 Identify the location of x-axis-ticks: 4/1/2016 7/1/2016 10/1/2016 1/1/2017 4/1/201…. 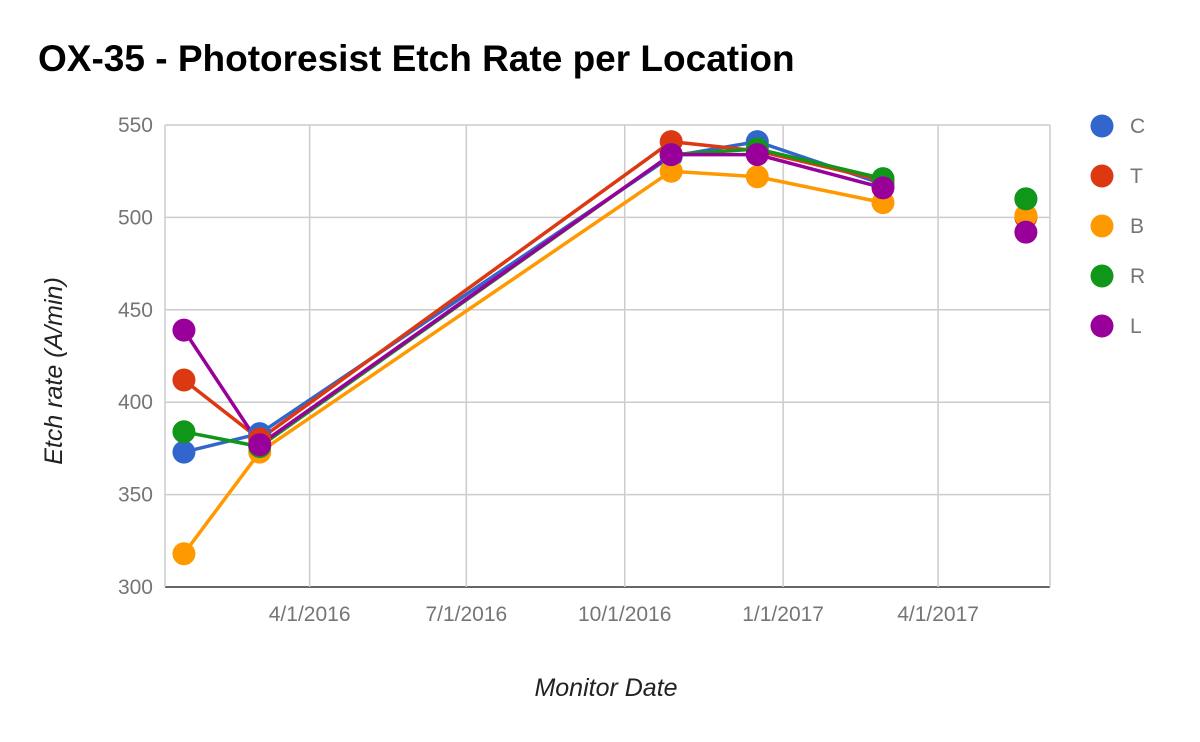
(624, 614).